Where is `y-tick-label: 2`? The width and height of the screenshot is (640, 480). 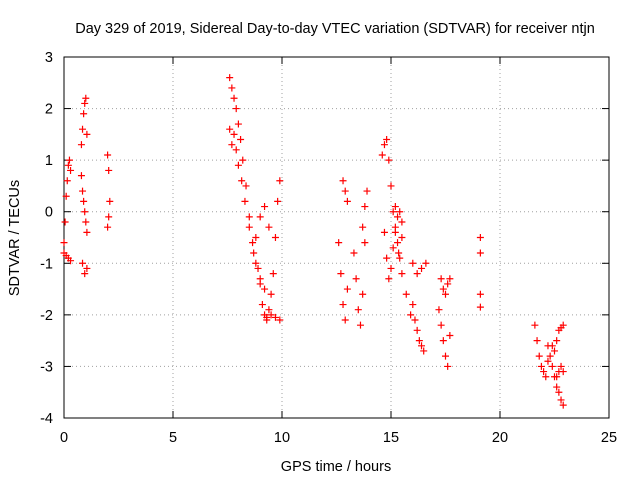
y-tick-label: 2 is located at coordinates (49, 110).